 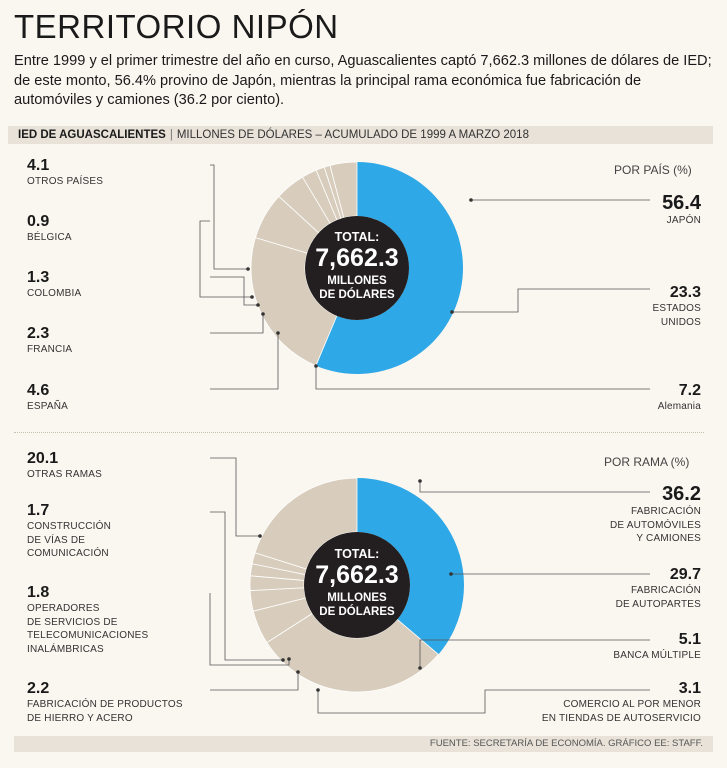 What do you see at coordinates (235, 497) in the screenshot?
I see `leader-line-otras-ramas` at bounding box center [235, 497].